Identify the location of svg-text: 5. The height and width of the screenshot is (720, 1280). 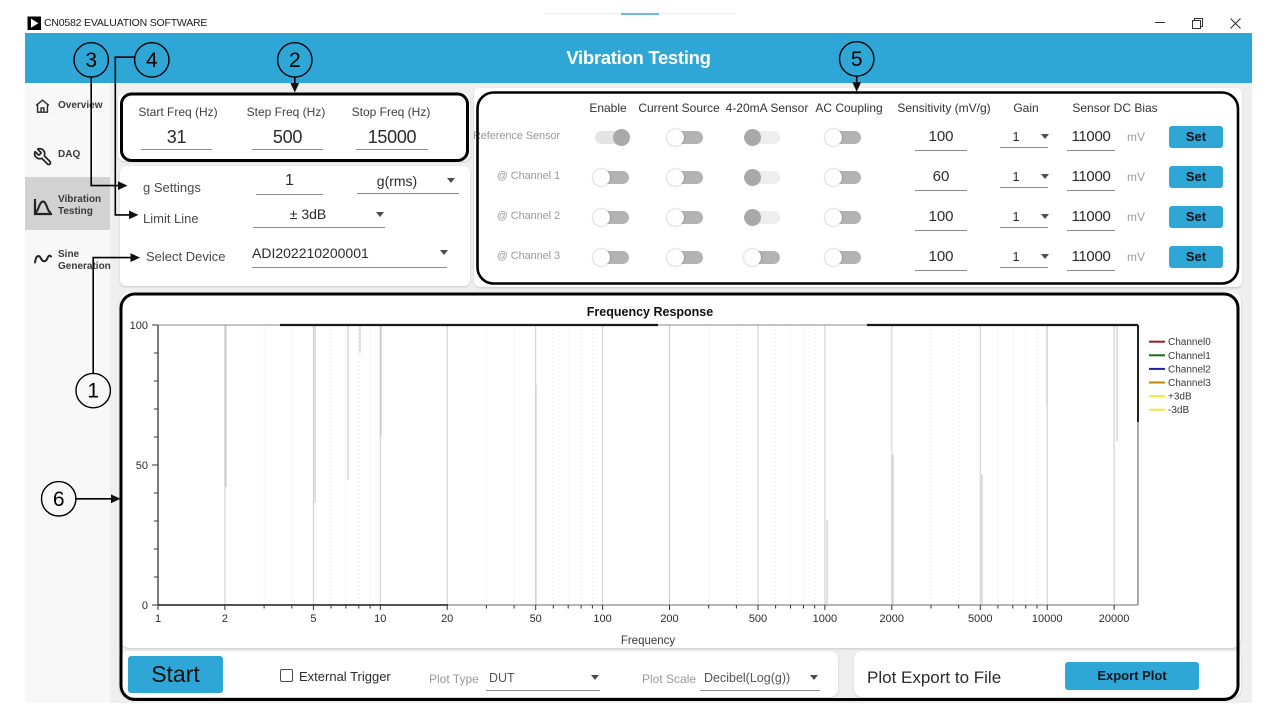
(313, 619).